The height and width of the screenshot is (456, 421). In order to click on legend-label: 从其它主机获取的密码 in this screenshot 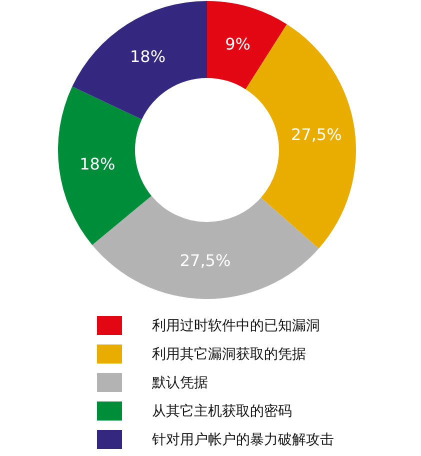, I will do `click(222, 412)`.